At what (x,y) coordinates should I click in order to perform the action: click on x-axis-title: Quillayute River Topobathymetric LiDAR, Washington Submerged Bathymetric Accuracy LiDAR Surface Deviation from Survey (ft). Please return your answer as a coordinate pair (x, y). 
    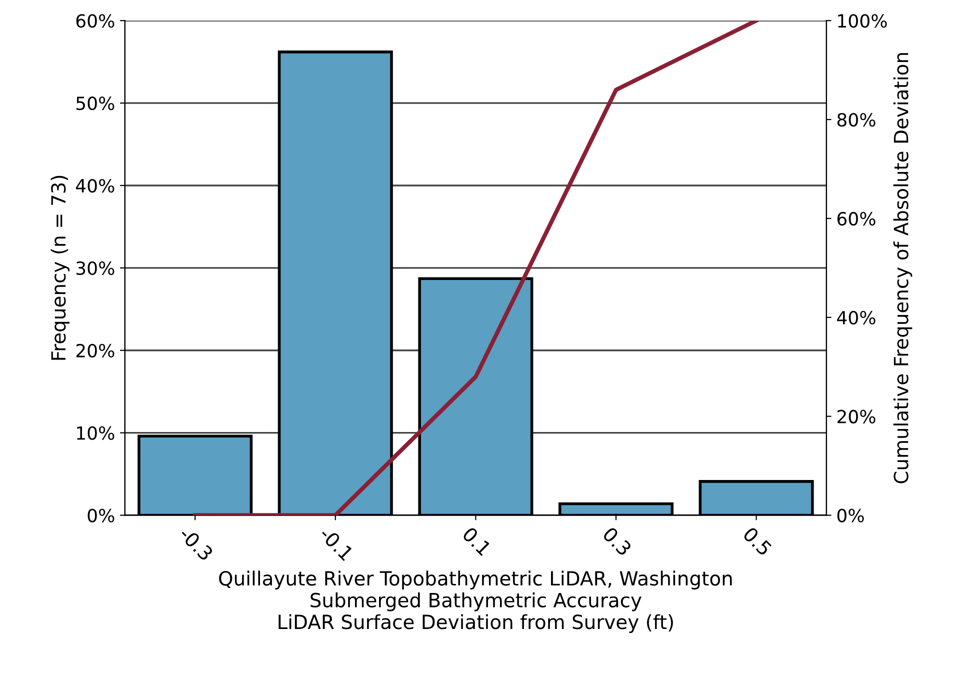
    Looking at the image, I should click on (475, 602).